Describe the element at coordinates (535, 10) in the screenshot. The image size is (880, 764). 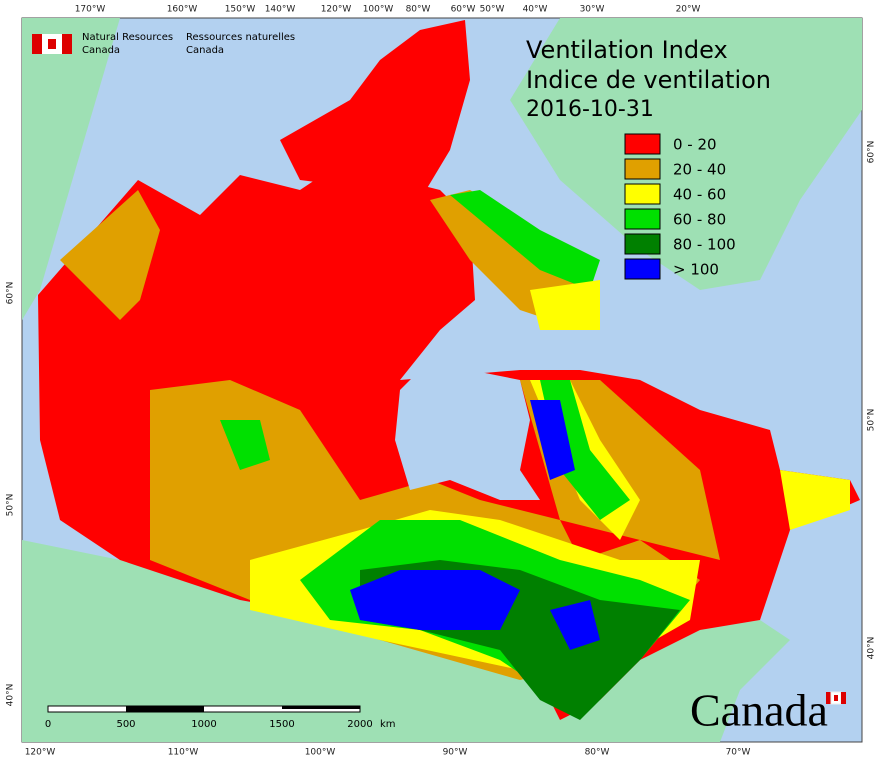
I see `longitude-label: 40°W` at that location.